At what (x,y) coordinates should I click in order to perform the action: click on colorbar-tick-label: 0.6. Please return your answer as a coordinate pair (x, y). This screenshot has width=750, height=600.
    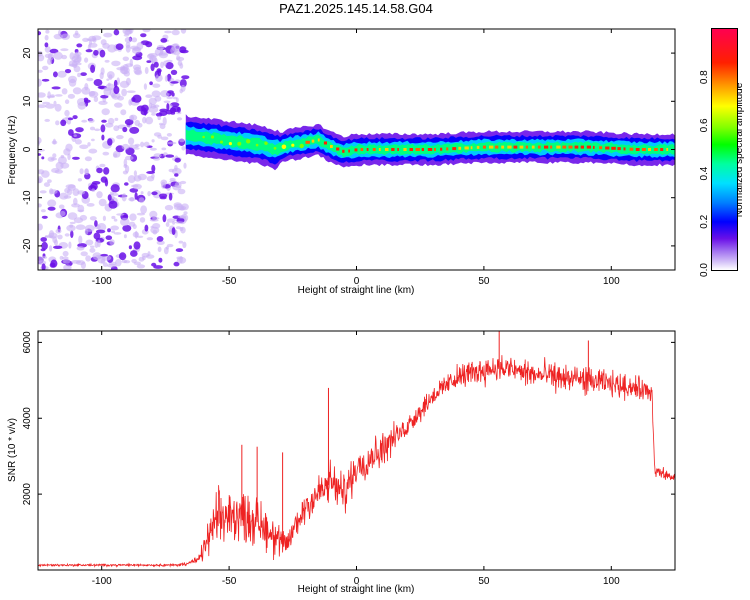
    Looking at the image, I should click on (704, 125).